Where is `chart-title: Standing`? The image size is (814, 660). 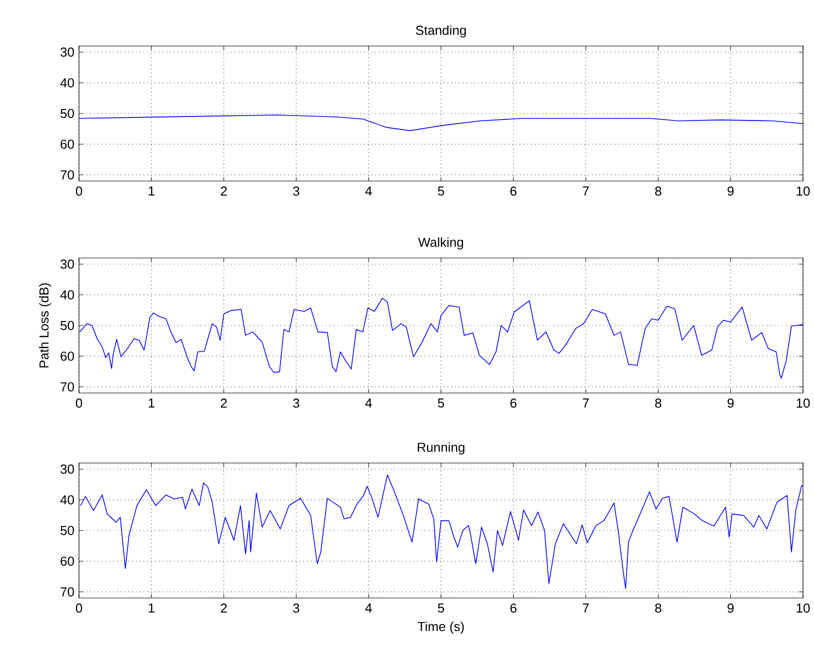 chart-title: Standing is located at coordinates (441, 31).